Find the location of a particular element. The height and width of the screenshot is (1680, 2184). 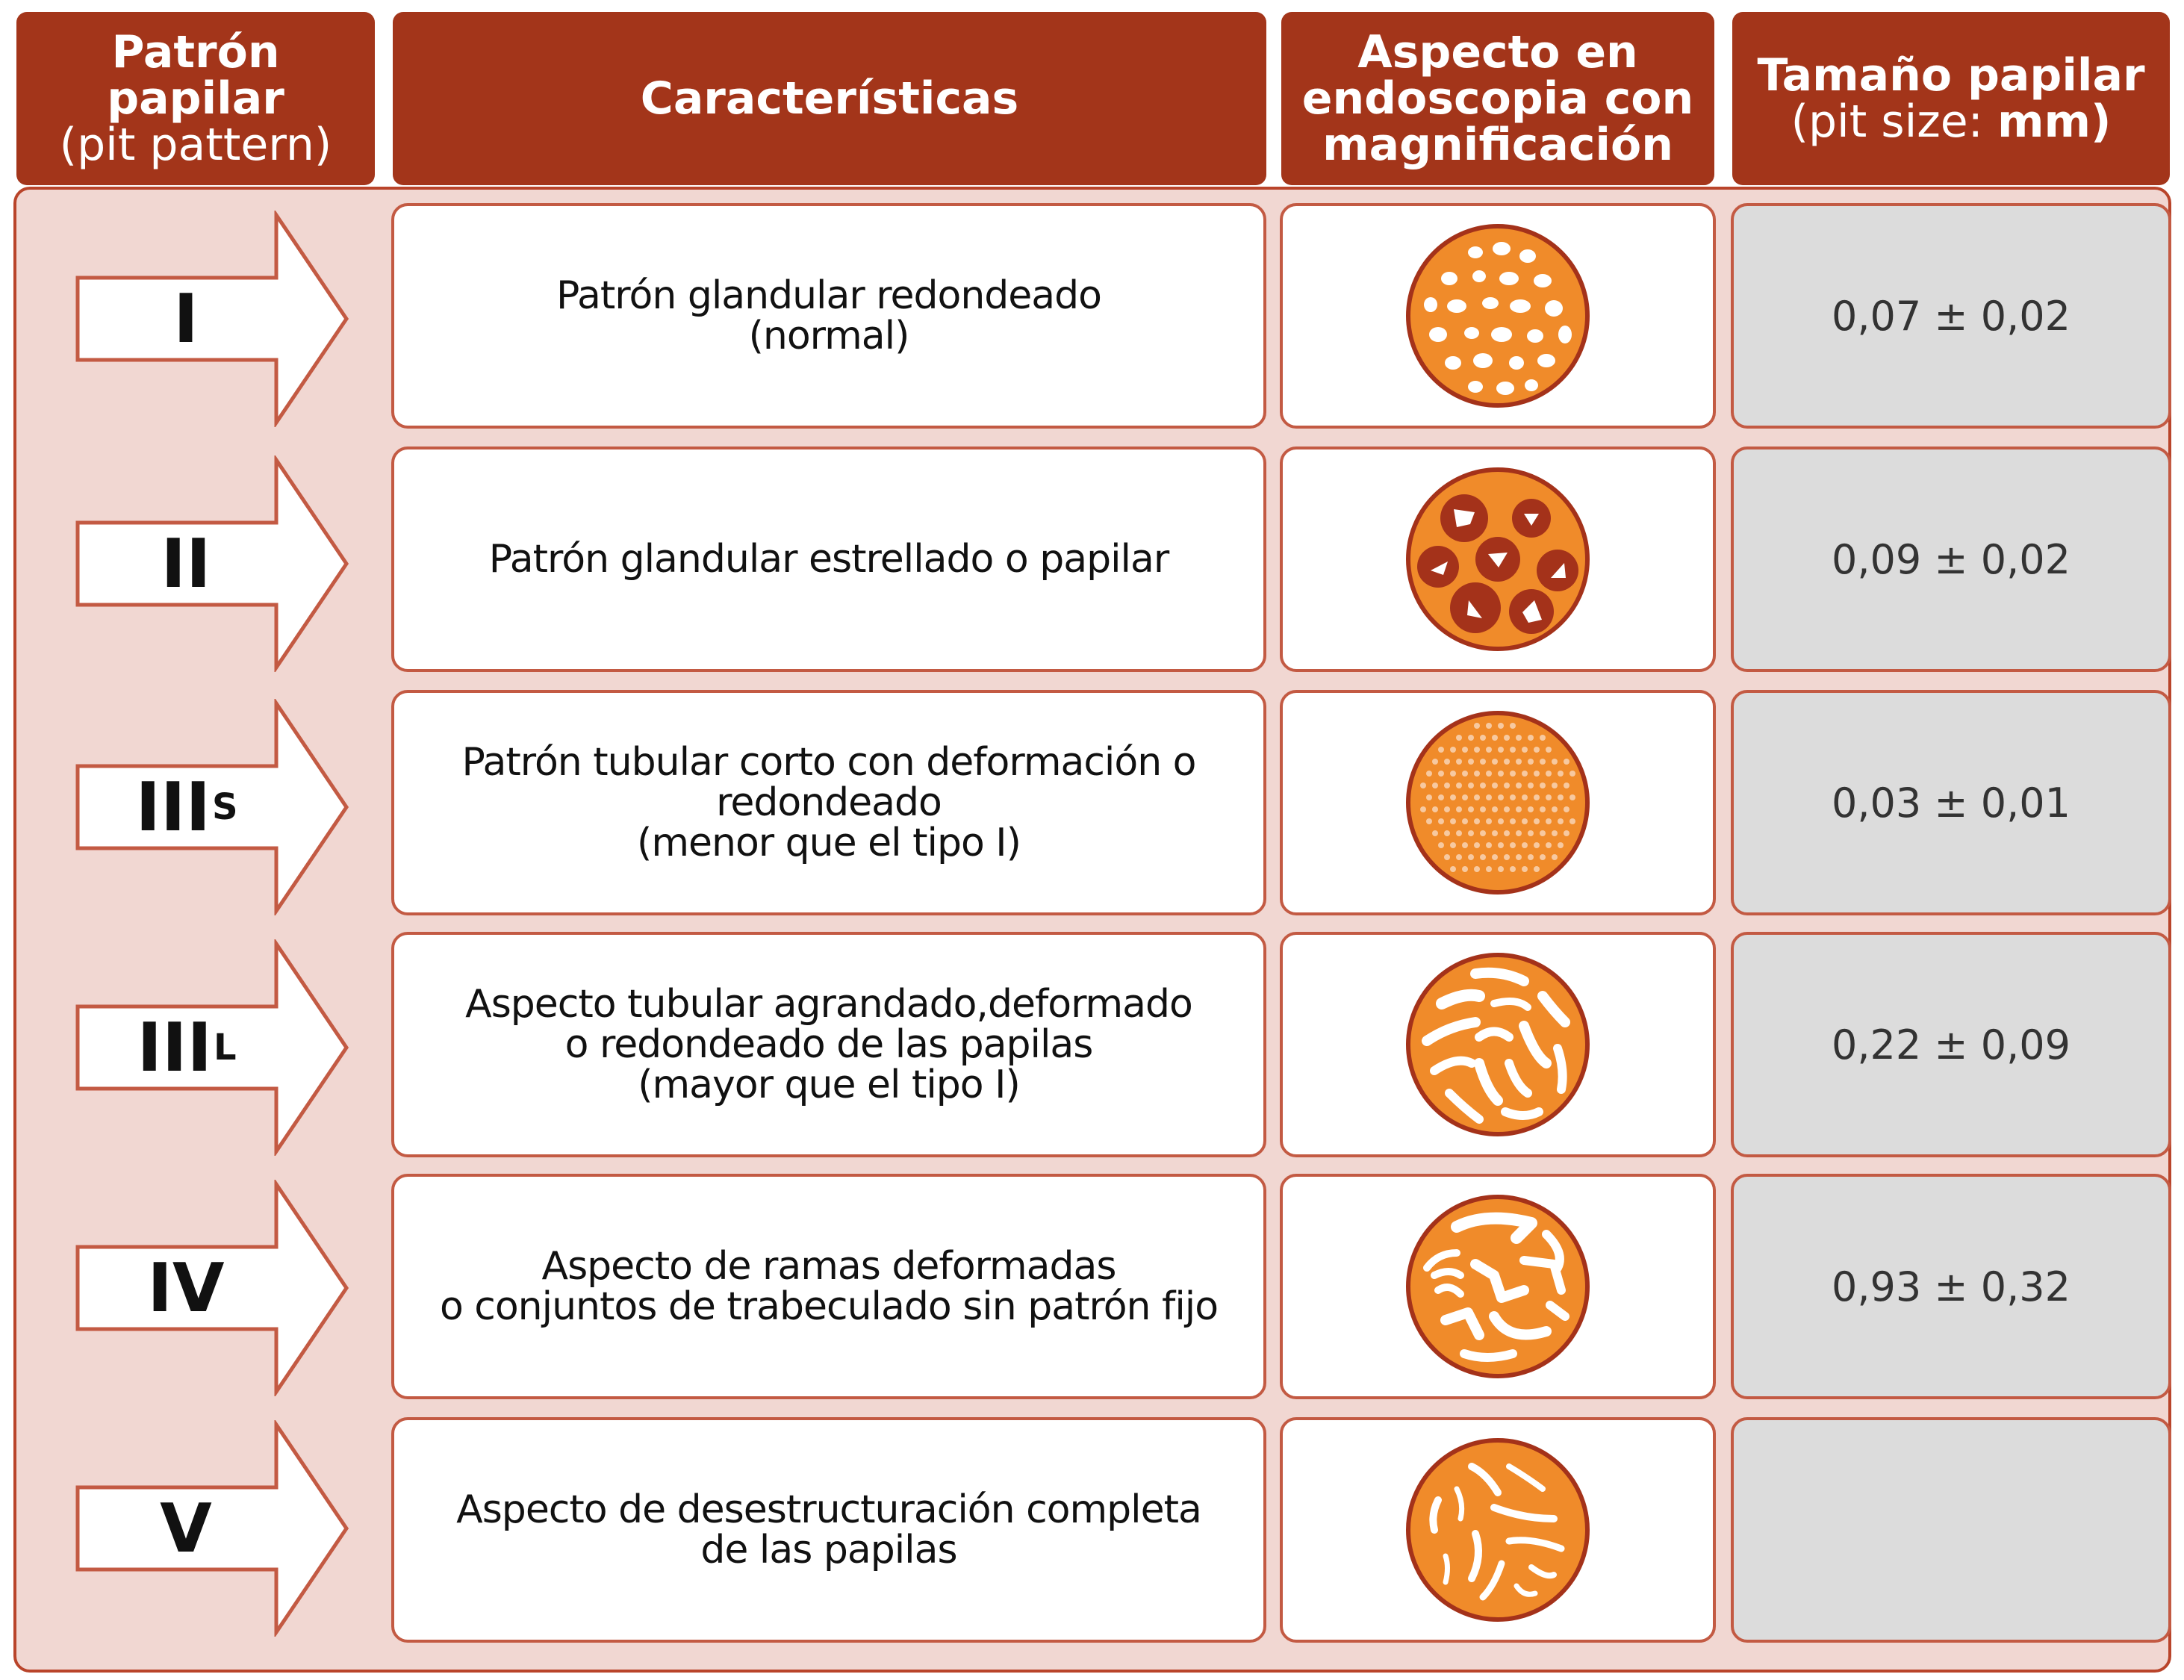

pattern-type-label: III S is located at coordinates (186, 807).